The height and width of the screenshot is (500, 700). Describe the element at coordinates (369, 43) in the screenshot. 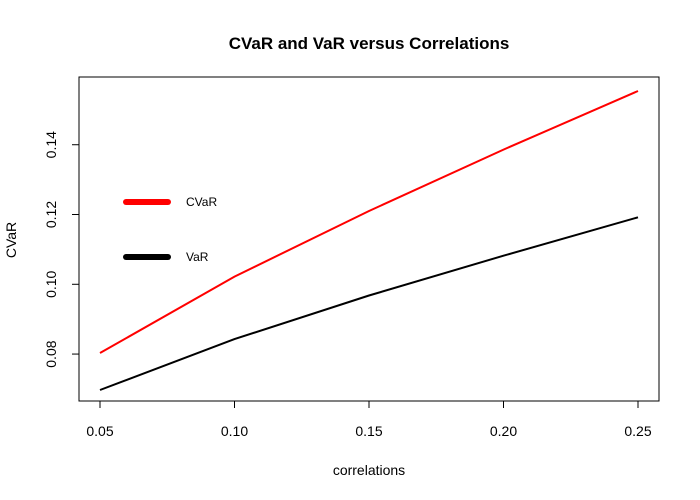

I see `chart-title: CVaR and VaR versus Correlations` at that location.